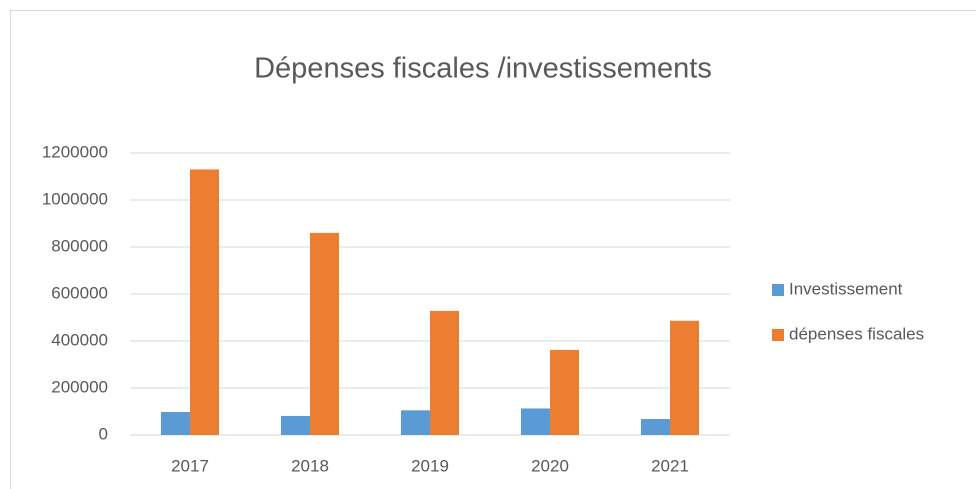 The image size is (976, 489). What do you see at coordinates (75, 151) in the screenshot?
I see `y-tick-label: 1200000` at bounding box center [75, 151].